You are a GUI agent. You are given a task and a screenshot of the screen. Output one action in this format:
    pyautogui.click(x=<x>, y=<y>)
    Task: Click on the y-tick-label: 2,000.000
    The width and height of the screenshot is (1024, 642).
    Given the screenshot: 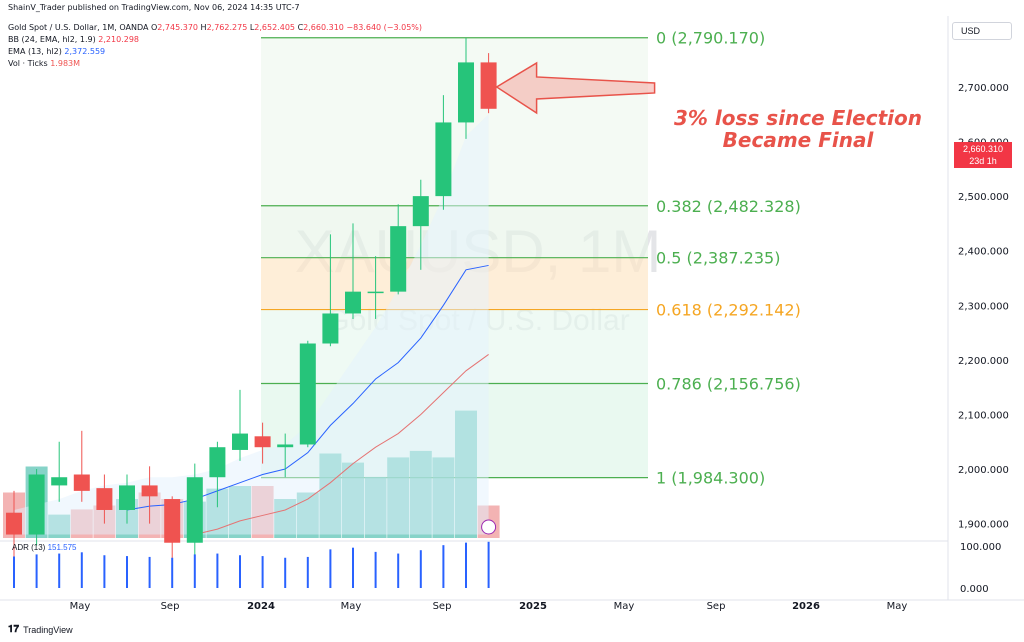 What is the action you would take?
    pyautogui.click(x=983, y=470)
    